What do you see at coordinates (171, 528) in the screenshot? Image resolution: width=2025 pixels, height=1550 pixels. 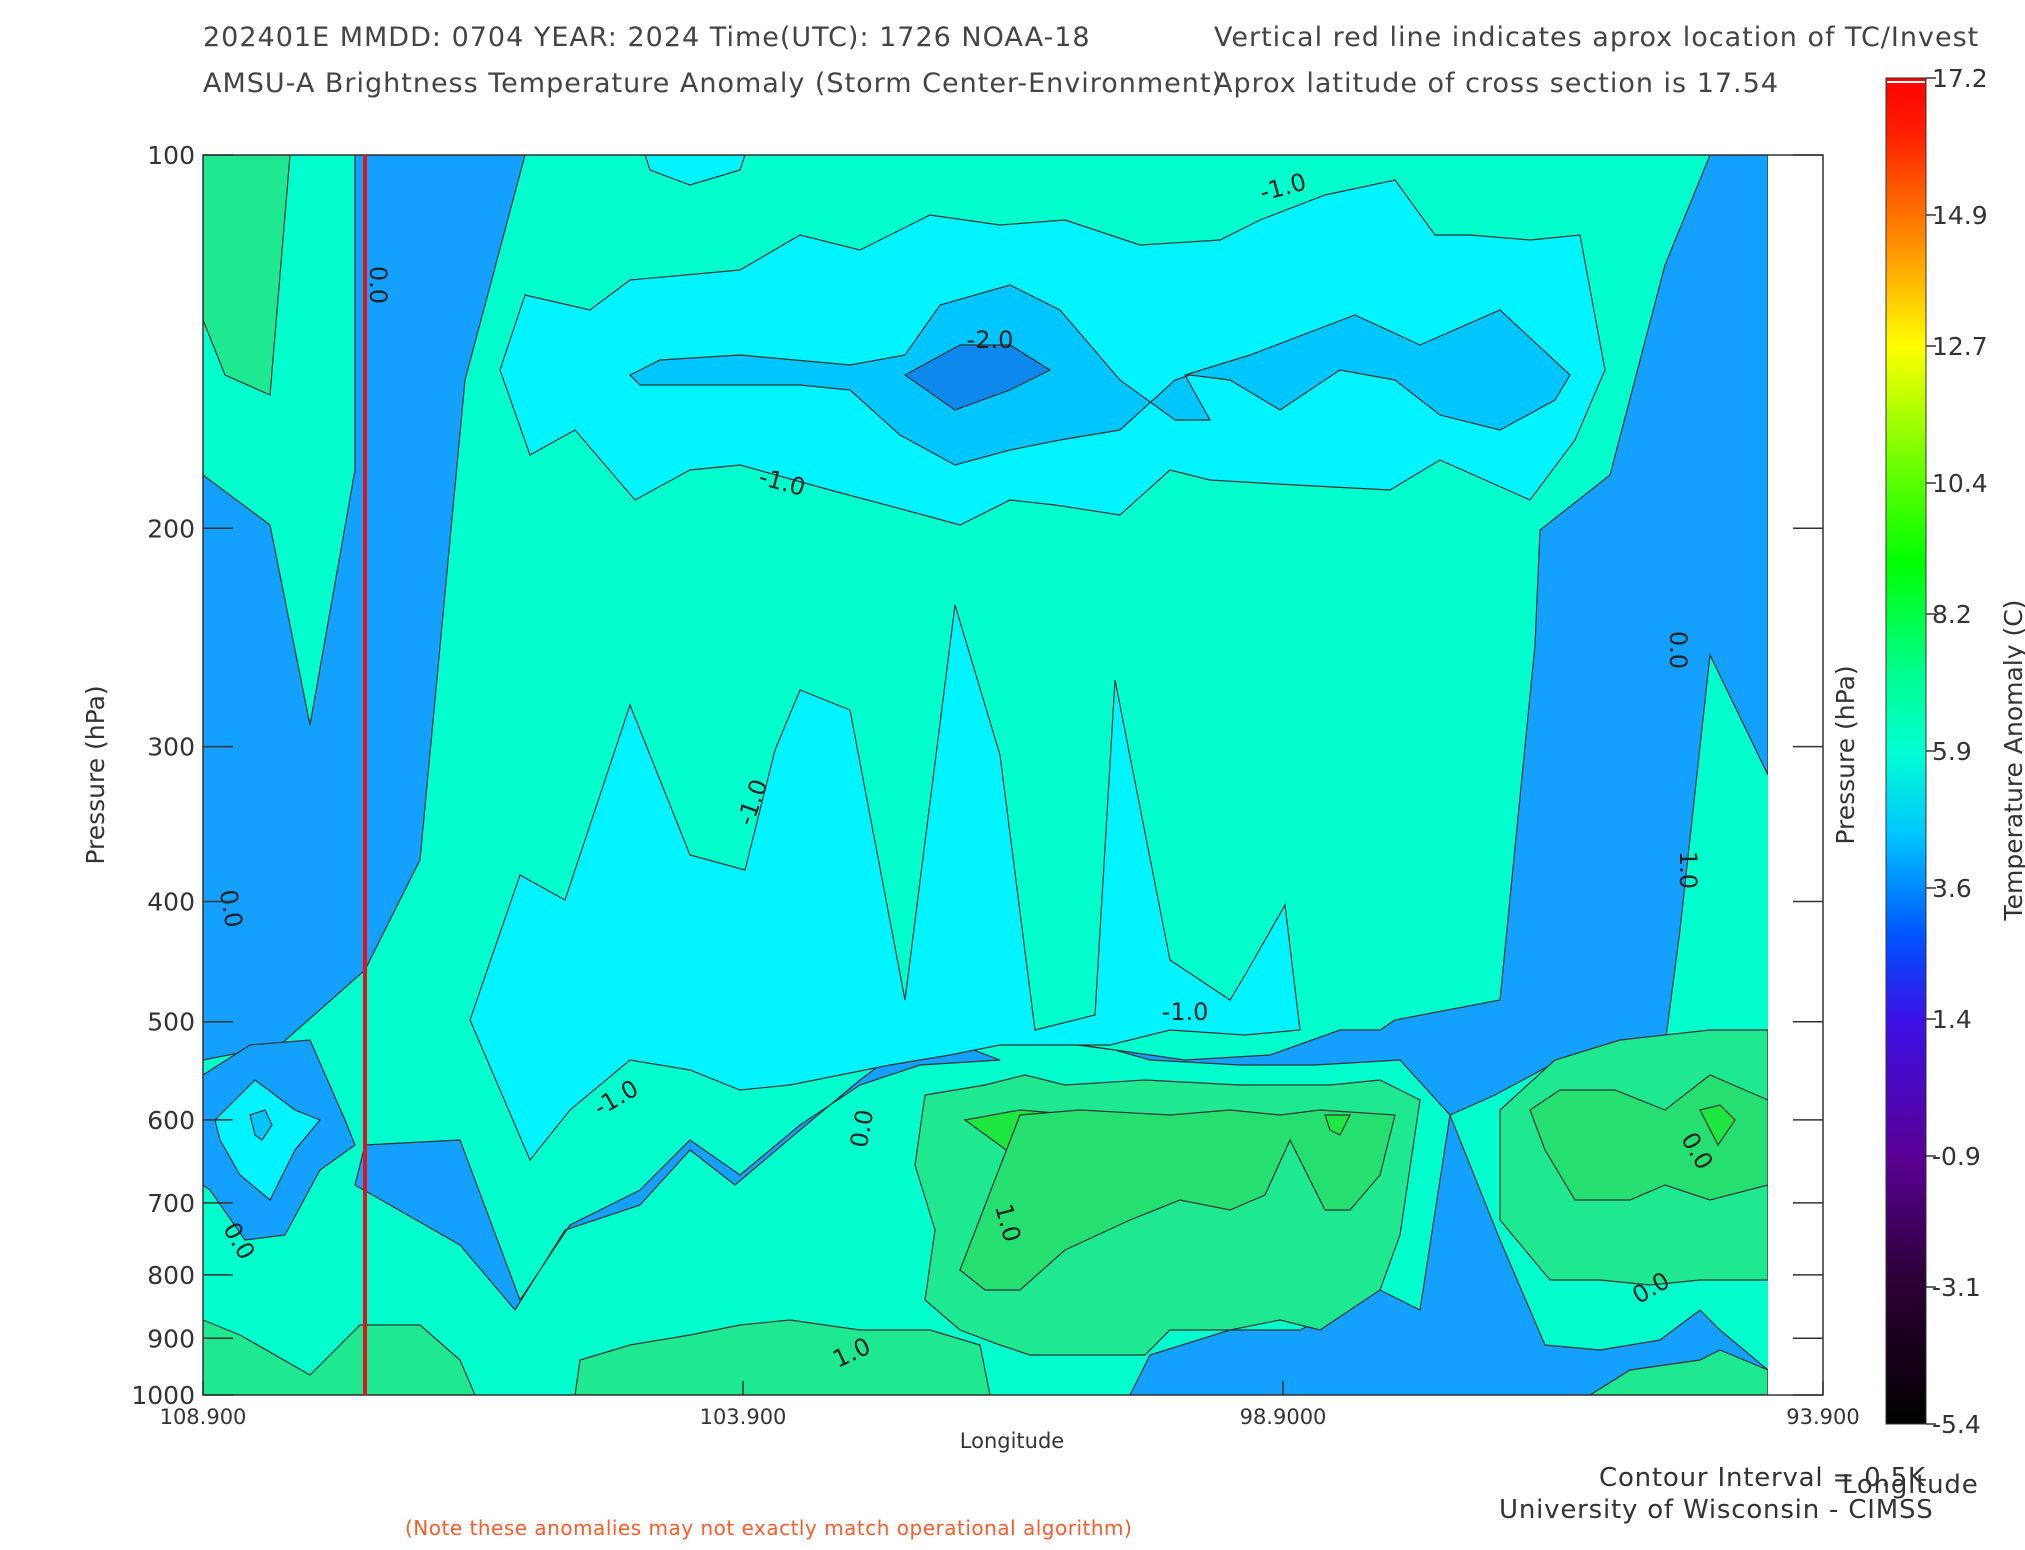 I see `y-tick-label: 200` at bounding box center [171, 528].